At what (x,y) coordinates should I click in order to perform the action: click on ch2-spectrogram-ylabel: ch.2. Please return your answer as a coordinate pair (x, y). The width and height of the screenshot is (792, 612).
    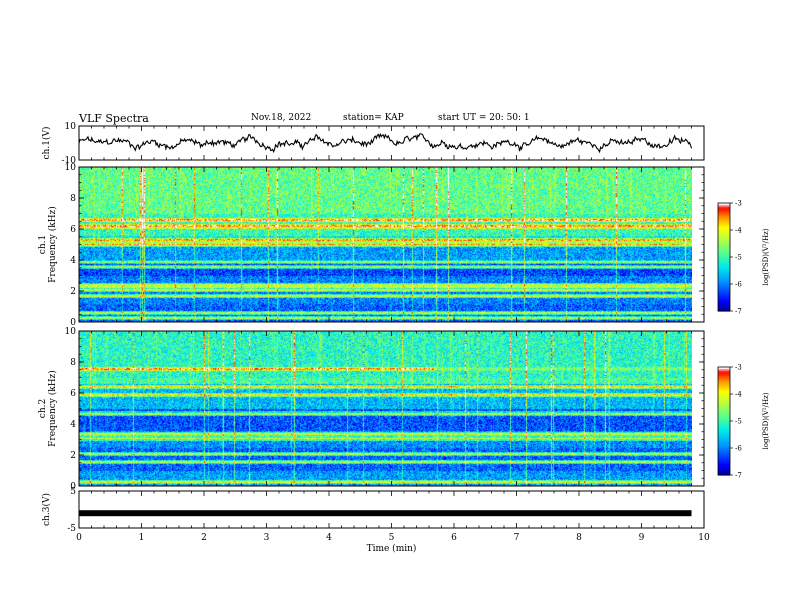
    Looking at the image, I should click on (43, 408).